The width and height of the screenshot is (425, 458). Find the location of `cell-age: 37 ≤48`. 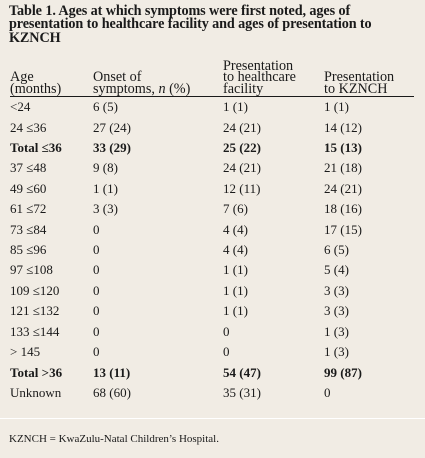

cell-age: 37 ≤48 is located at coordinates (28, 168).